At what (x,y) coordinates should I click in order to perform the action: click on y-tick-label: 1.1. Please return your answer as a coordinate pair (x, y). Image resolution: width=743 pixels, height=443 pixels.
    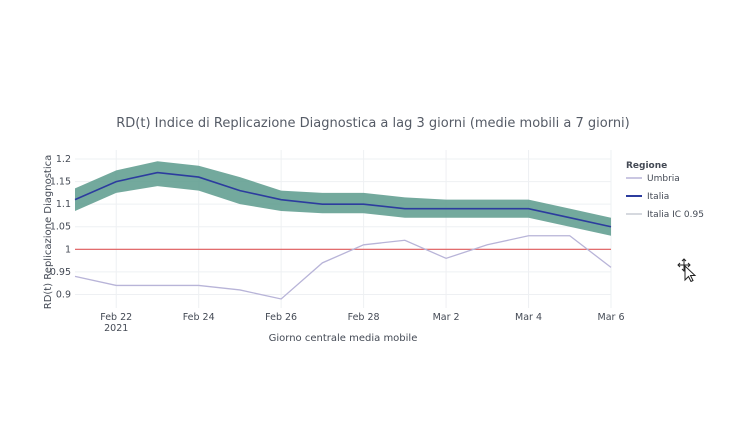
    Looking at the image, I should click on (63, 204).